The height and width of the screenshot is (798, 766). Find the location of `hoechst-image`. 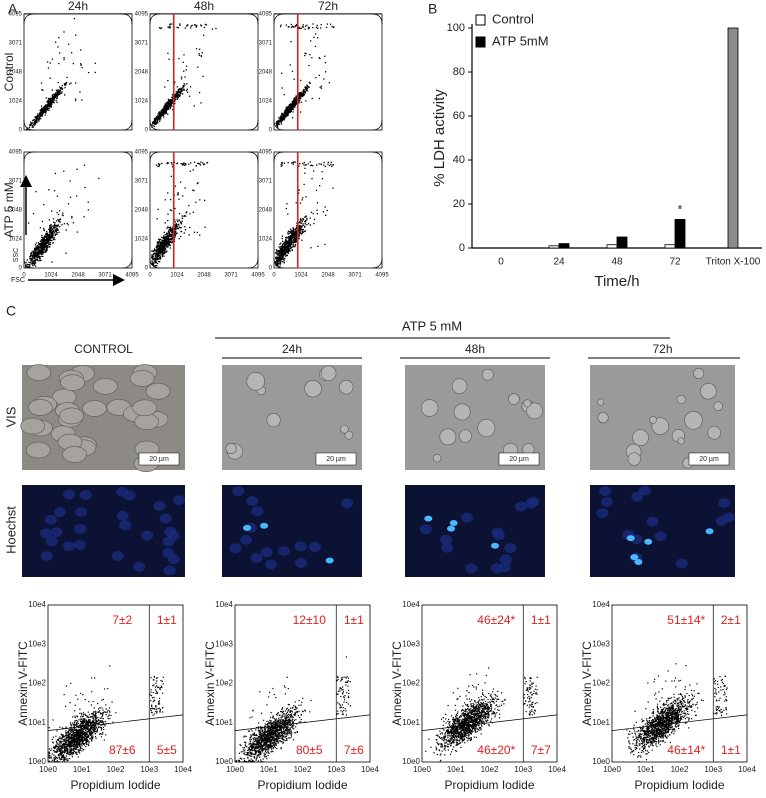

hoechst-image is located at coordinates (292, 531).